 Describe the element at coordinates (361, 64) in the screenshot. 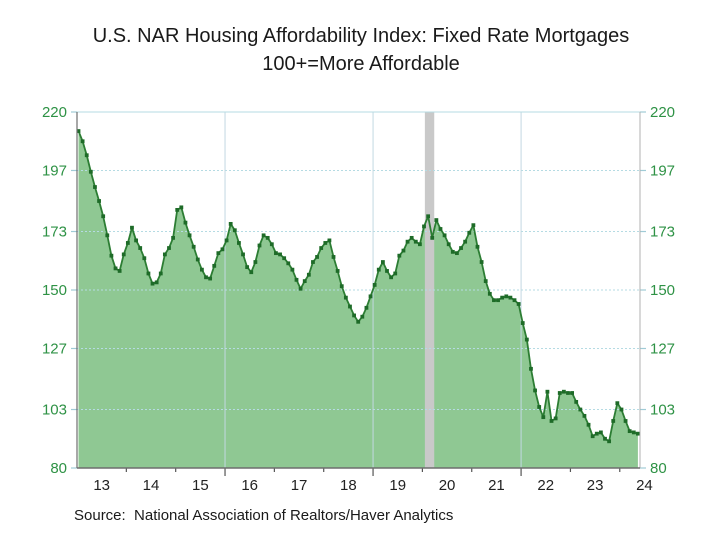

I see `chart-title-line2: 100+=More Affordable` at that location.